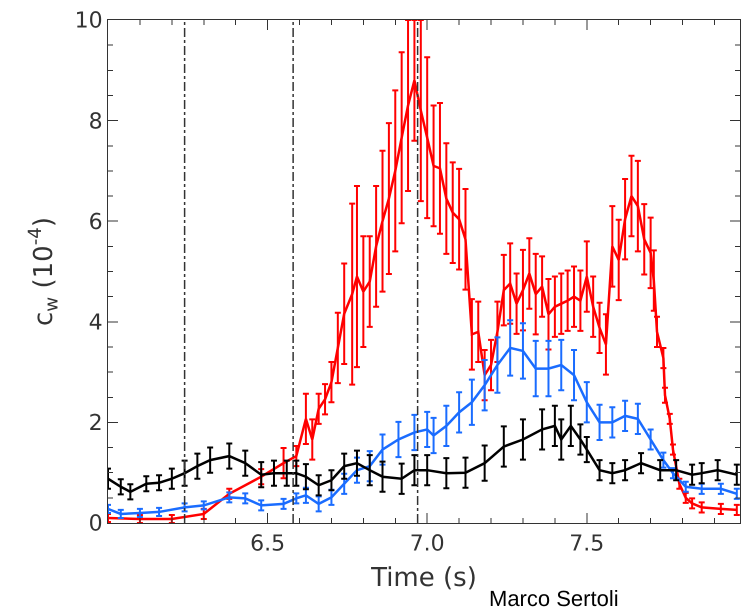 This screenshot has height=616, width=741. What do you see at coordinates (554, 598) in the screenshot?
I see `text: Marco Sertoli` at bounding box center [554, 598].